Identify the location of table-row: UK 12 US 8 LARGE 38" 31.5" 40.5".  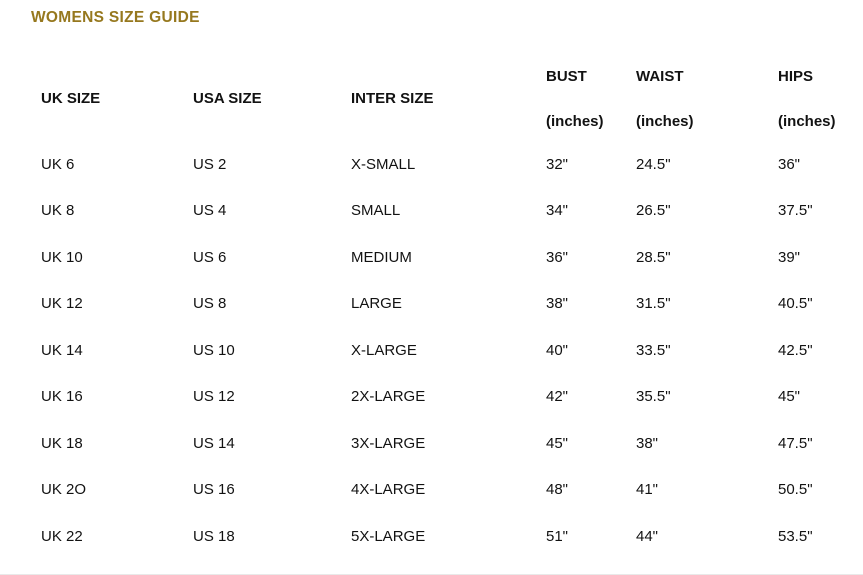
(452, 304).